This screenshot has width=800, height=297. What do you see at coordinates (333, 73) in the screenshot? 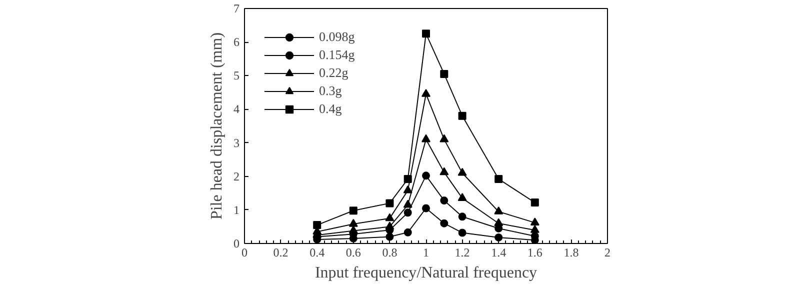
I see `legend-label: 0.22g` at bounding box center [333, 73].